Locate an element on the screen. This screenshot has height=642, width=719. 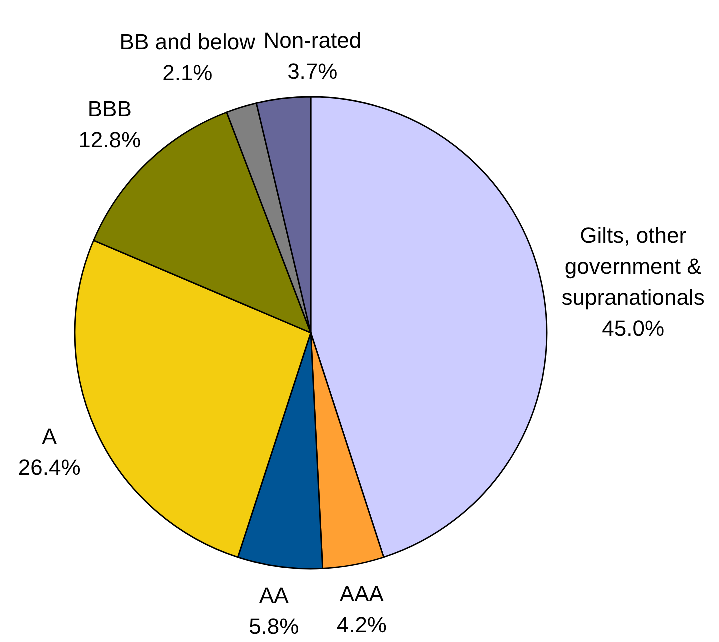
slice-label: BBB is located at coordinates (110, 109).